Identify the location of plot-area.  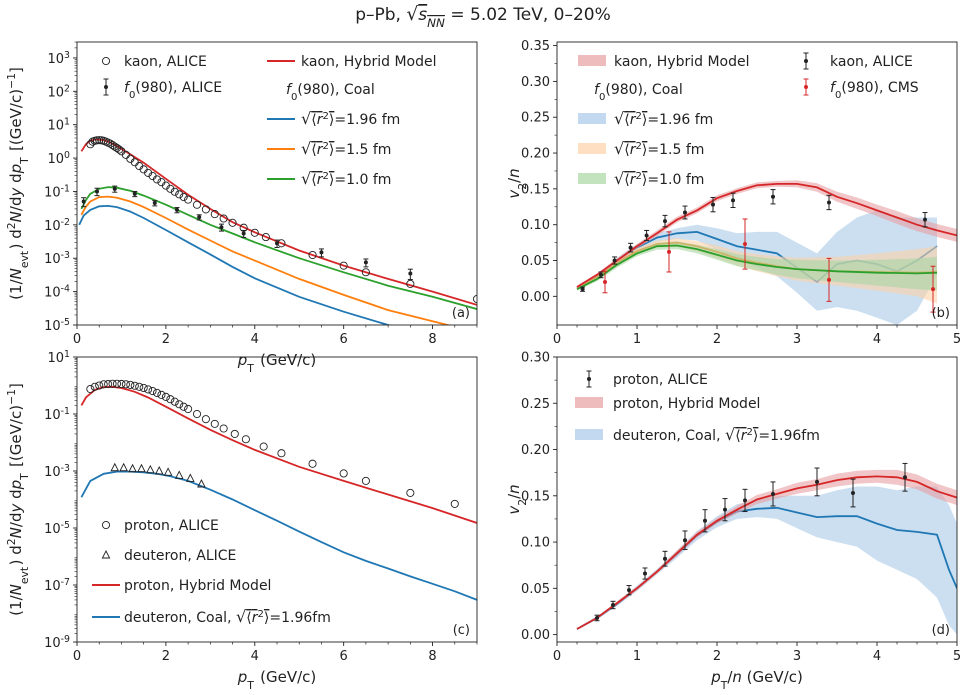
(277, 230).